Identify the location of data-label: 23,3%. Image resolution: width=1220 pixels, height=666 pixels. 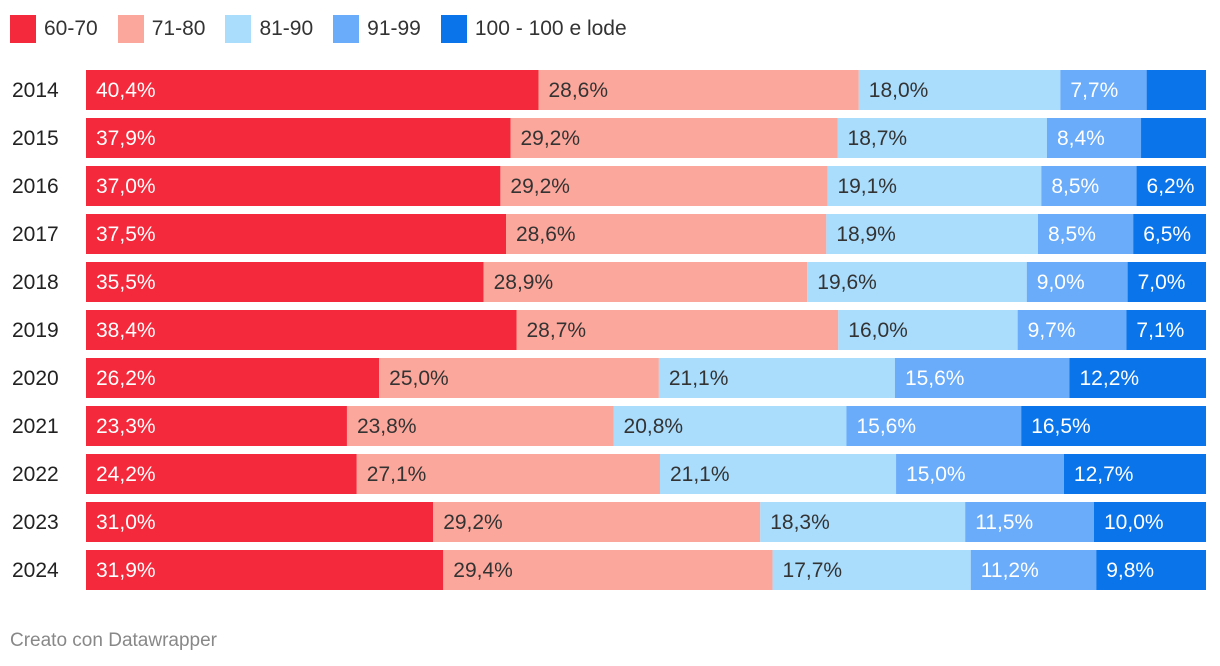
(126, 426).